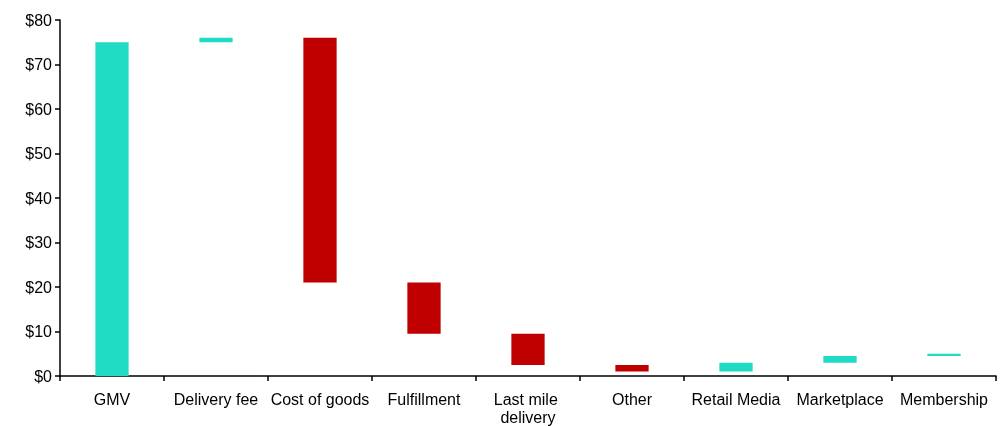  What do you see at coordinates (39, 287) in the screenshot?
I see `y-tick-label: $20` at bounding box center [39, 287].